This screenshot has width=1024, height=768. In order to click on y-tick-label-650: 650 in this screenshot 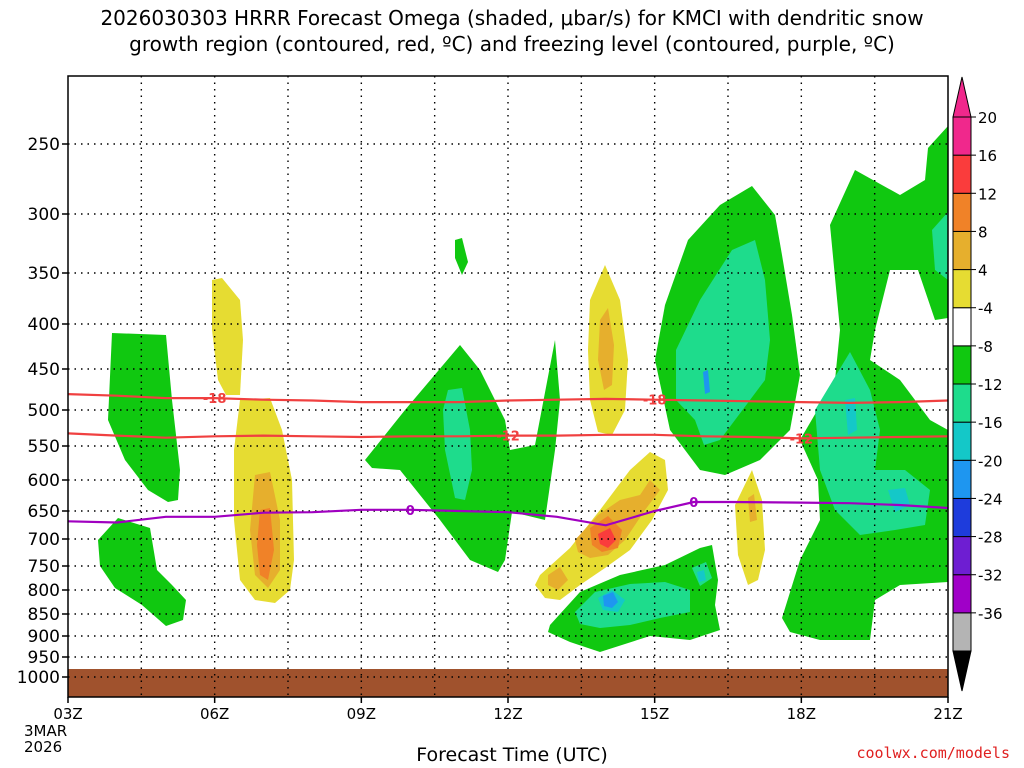, I will do `click(44, 512)`.